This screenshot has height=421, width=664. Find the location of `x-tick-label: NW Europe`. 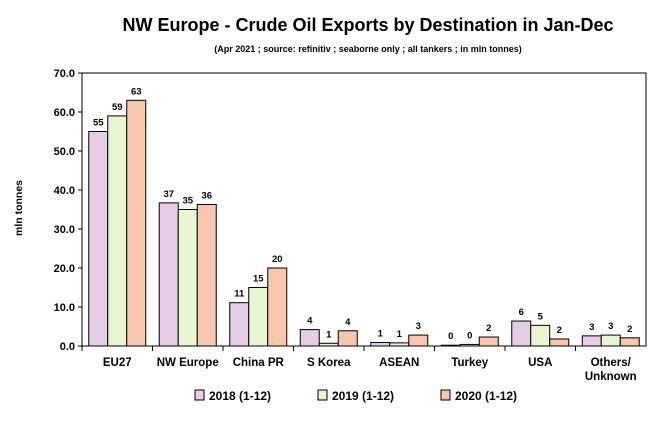

x-tick-label: NW Europe is located at coordinates (188, 363).